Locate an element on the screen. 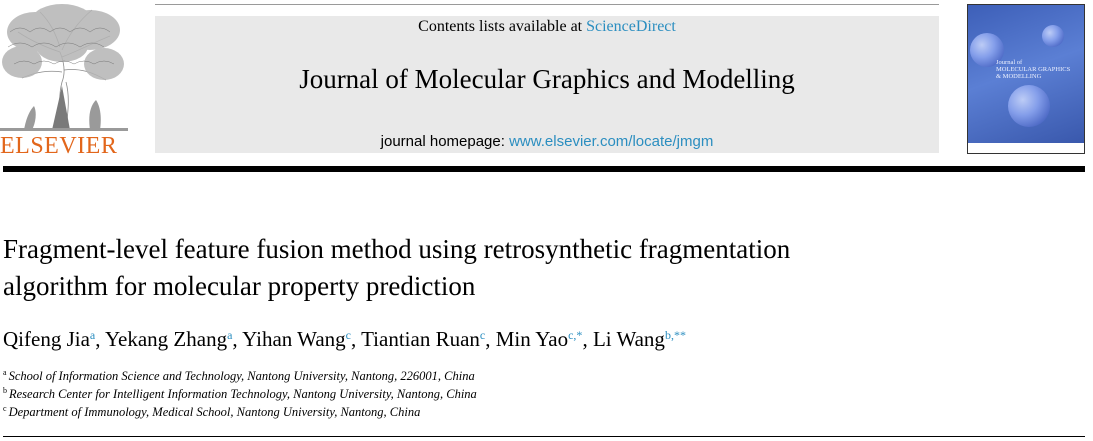  homepage-prefix: journal homepage: is located at coordinates (445, 141).